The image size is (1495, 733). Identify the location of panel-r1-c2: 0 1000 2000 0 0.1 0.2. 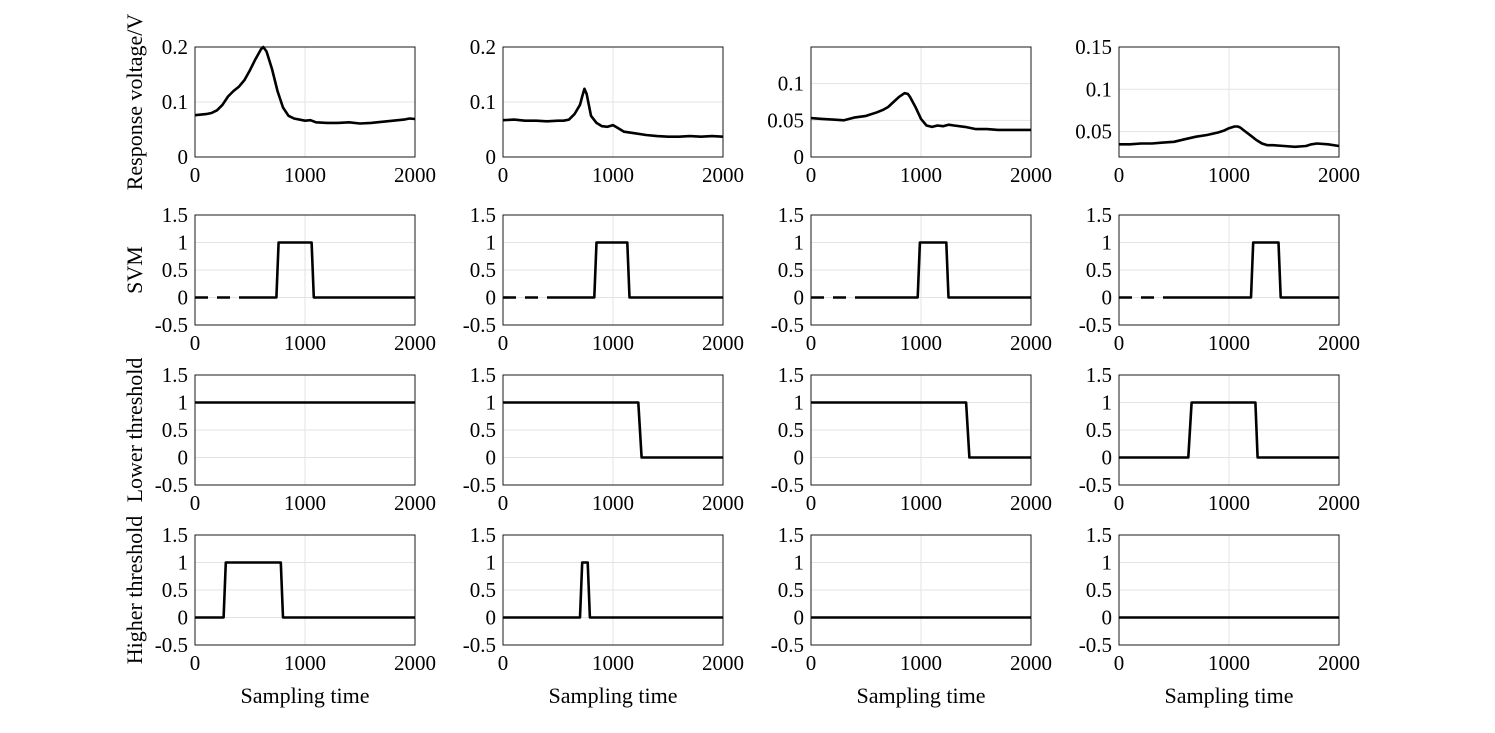
(607, 111).